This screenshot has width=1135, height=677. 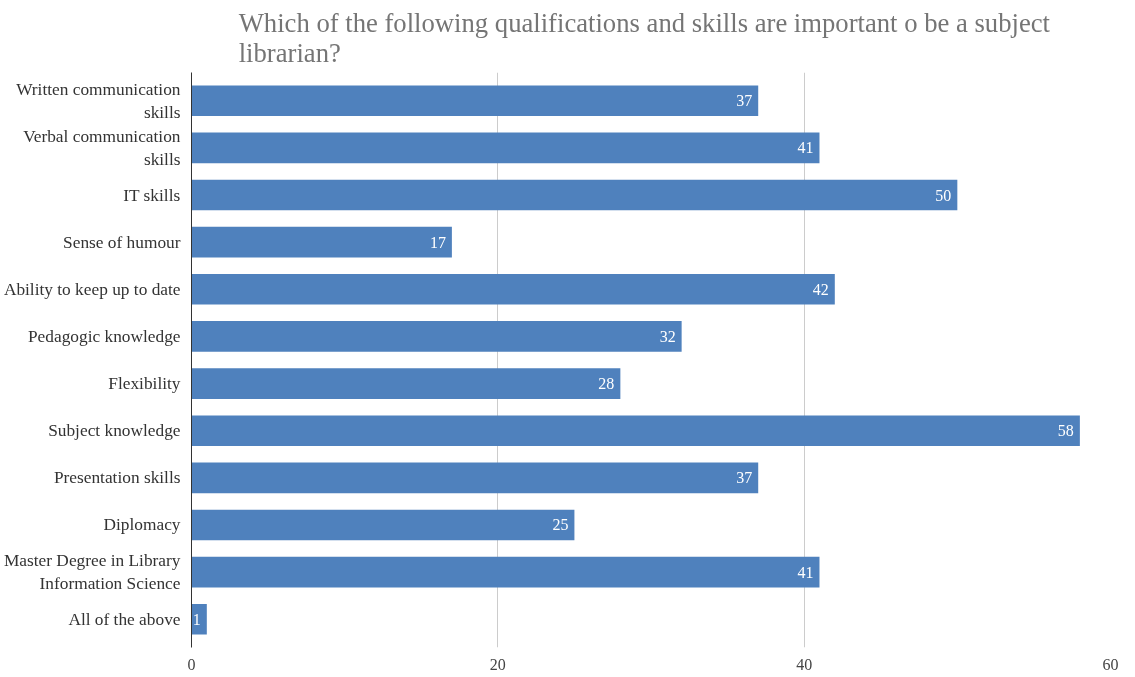 I want to click on y-tick-label: Sense of humour, so click(x=122, y=242).